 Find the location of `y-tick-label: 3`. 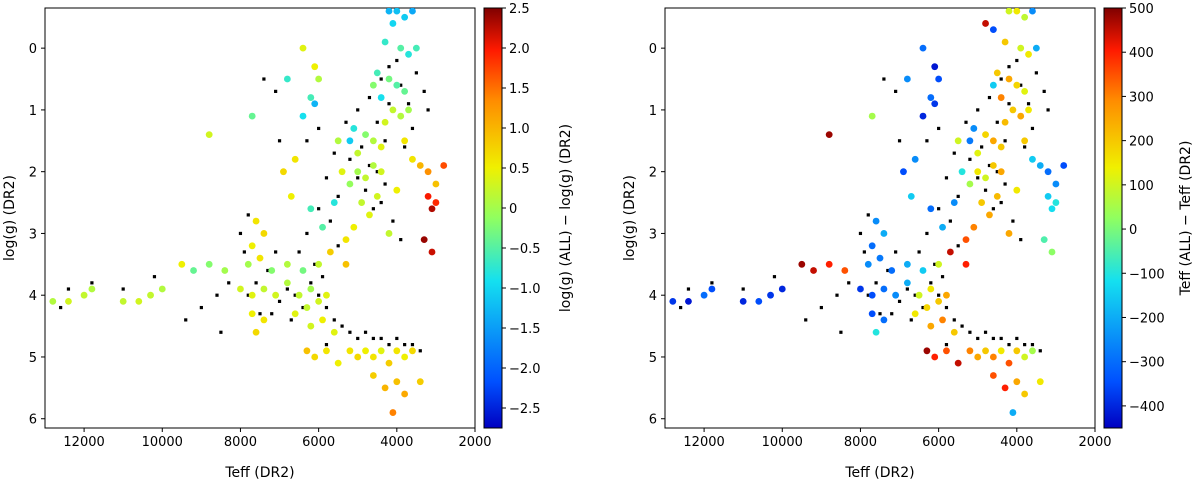

y-tick-label: 3 is located at coordinates (33, 234).